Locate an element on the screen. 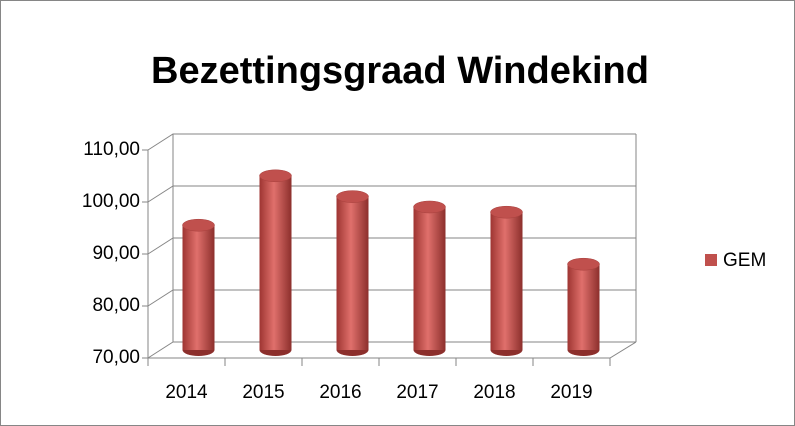 This screenshot has height=426, width=795. x-tick-label: 2015 is located at coordinates (263, 392).